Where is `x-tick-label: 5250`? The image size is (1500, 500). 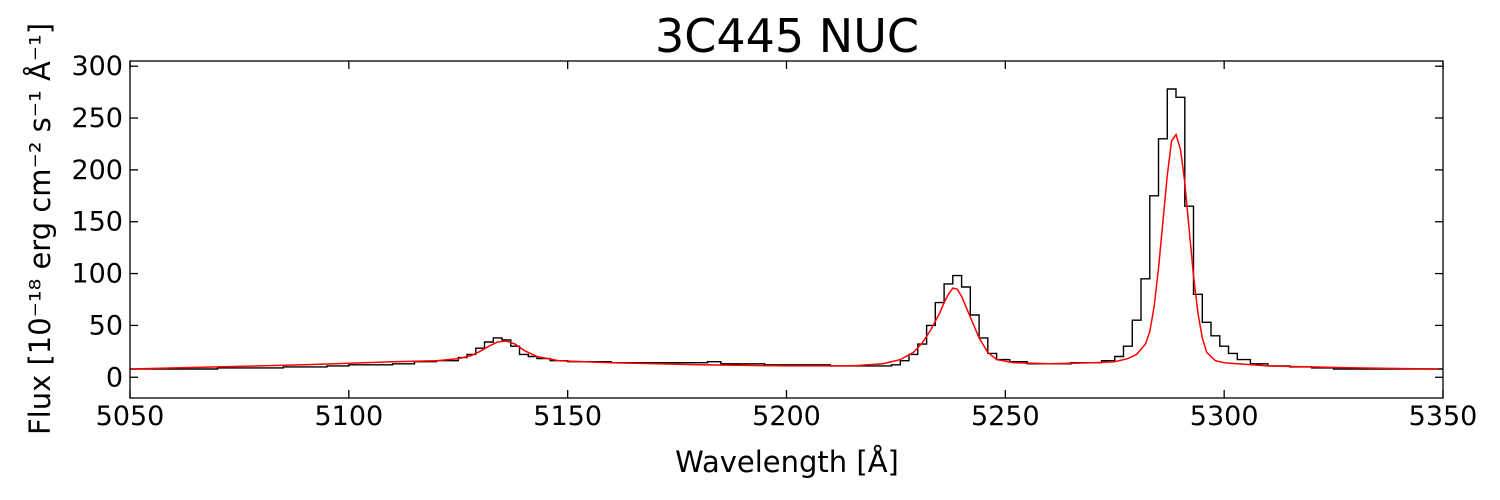 x-tick-label: 5250 is located at coordinates (1005, 416).